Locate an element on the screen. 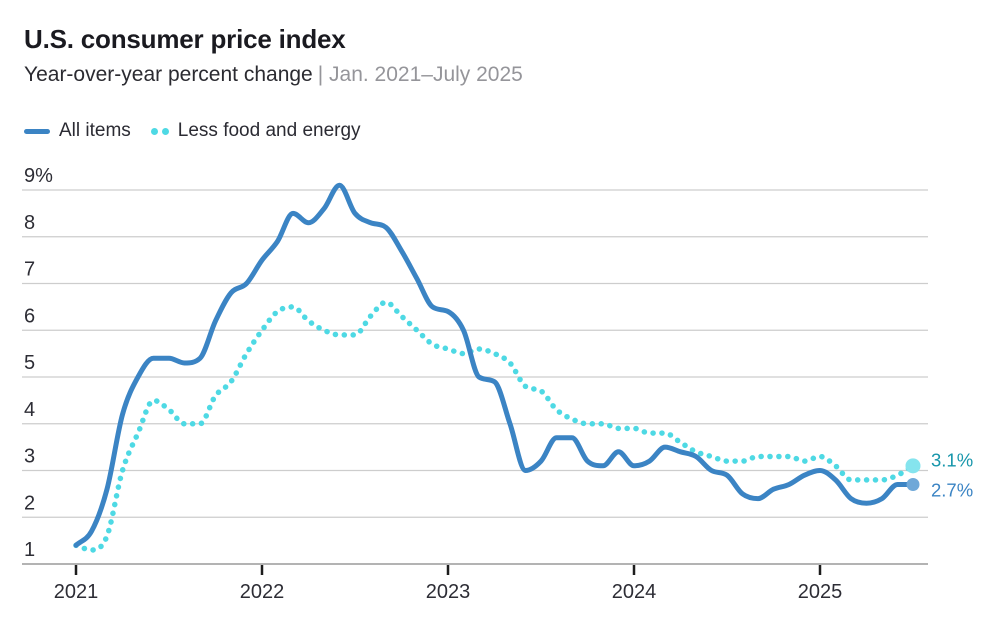  end-value-label-less-food-and-energy: 3.1% is located at coordinates (952, 460).